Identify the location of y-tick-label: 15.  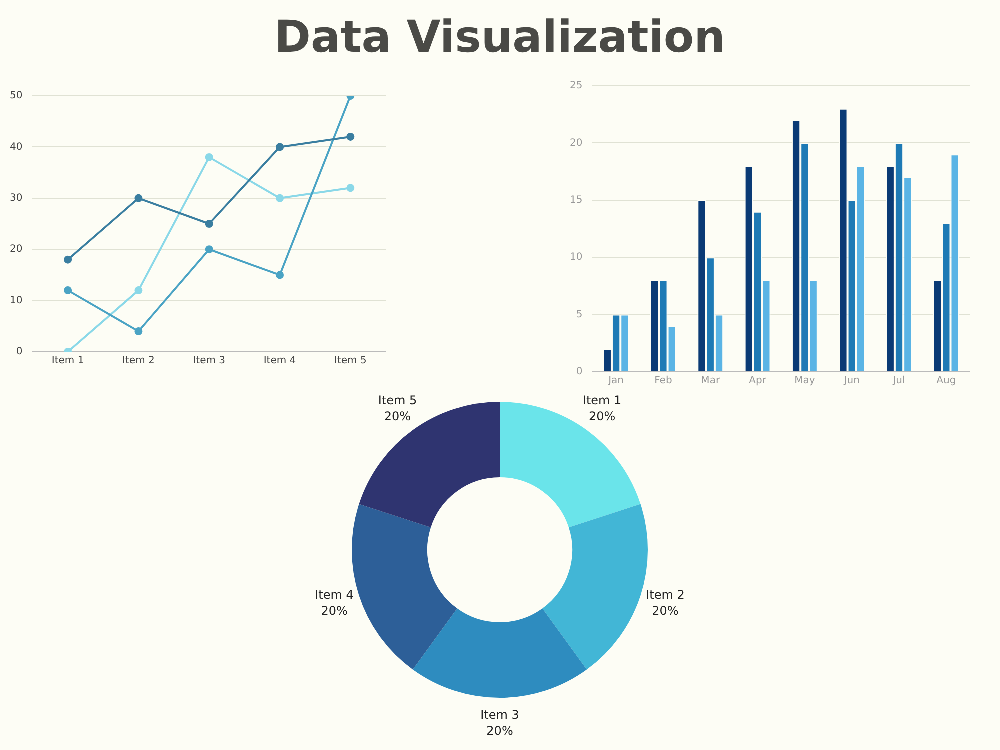
(576, 200).